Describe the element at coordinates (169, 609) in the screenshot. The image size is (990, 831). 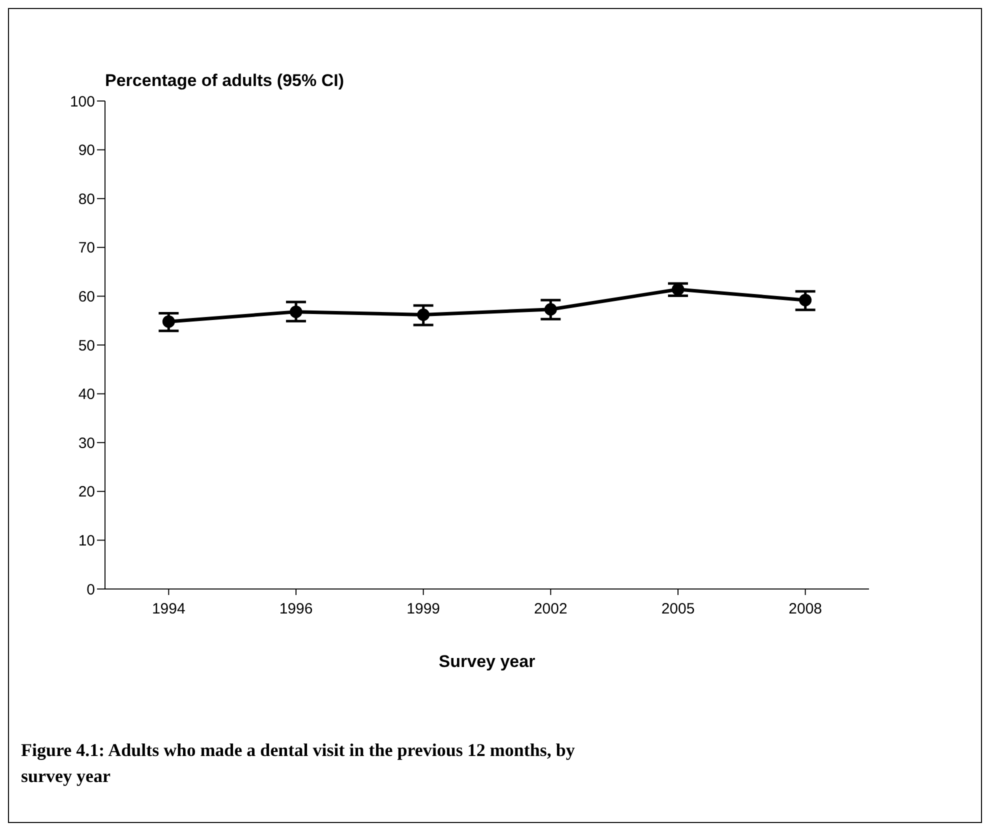
I see `x-tick-label: 1994` at that location.